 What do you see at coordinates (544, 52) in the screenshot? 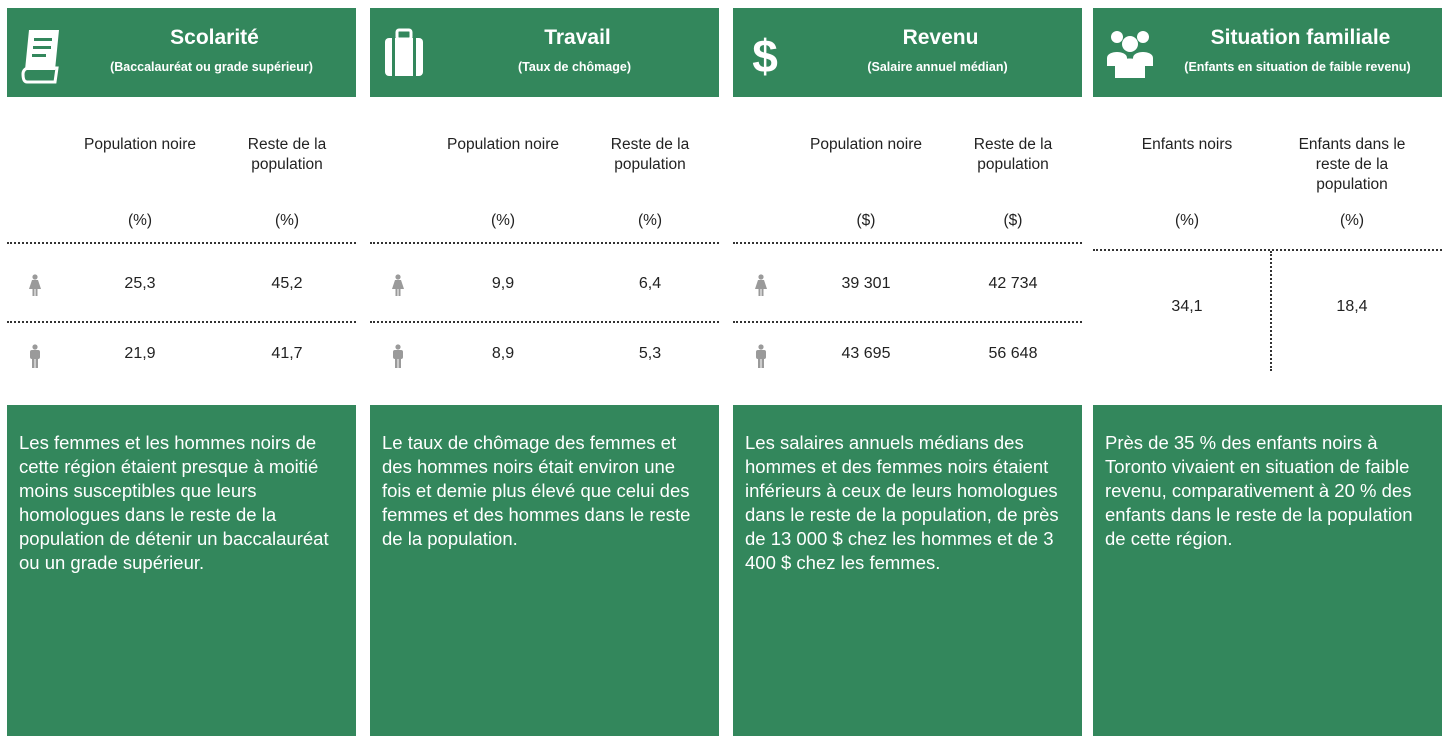
I see `panel-header: Travail (Taux de chômage)` at bounding box center [544, 52].